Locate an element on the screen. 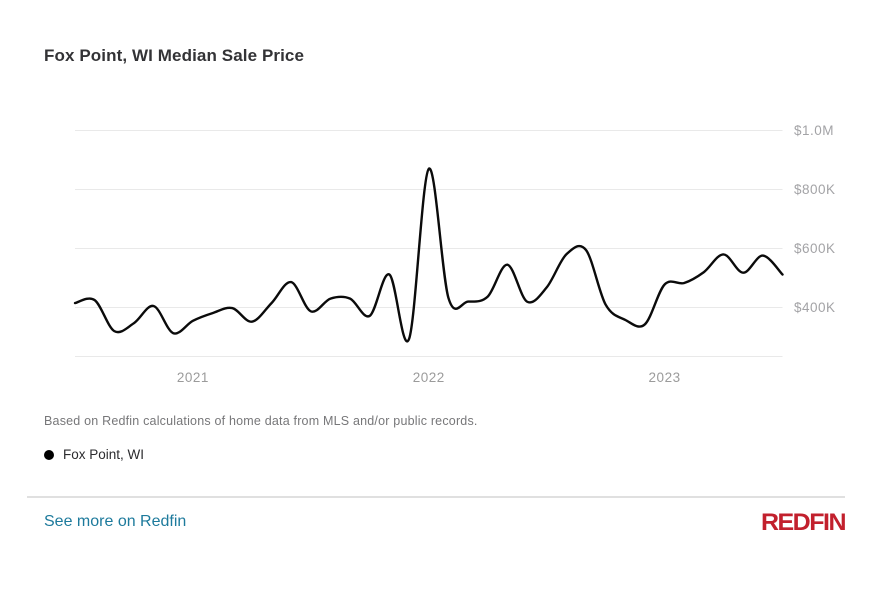  see-more-on-redfin-link: See more on Redfin is located at coordinates (115, 521).